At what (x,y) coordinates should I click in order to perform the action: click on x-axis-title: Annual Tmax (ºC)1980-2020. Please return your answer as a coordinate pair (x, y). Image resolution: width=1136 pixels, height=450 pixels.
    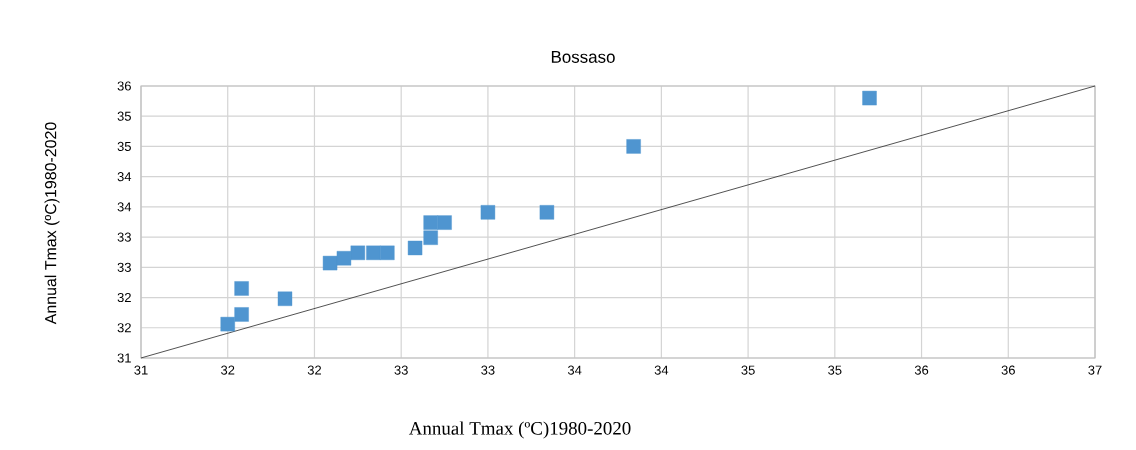
    Looking at the image, I should click on (519, 430).